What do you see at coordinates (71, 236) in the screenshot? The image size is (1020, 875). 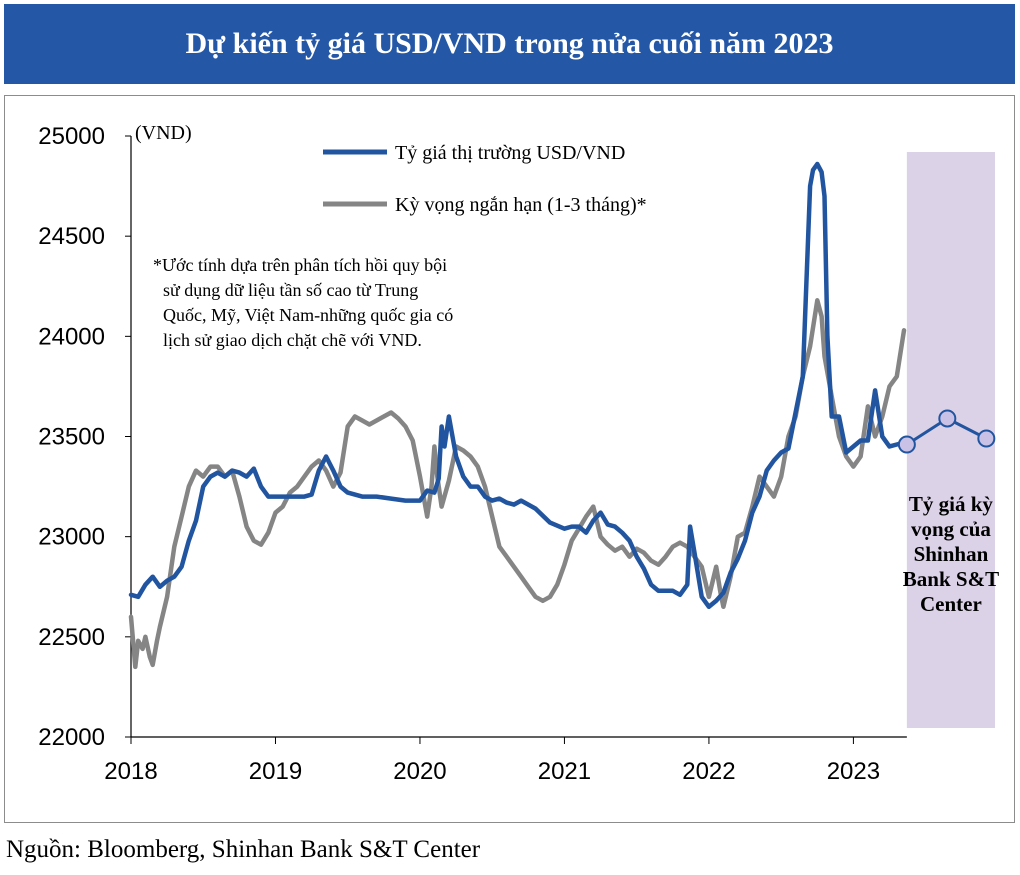 I see `y-tick-label: 24500` at bounding box center [71, 236].